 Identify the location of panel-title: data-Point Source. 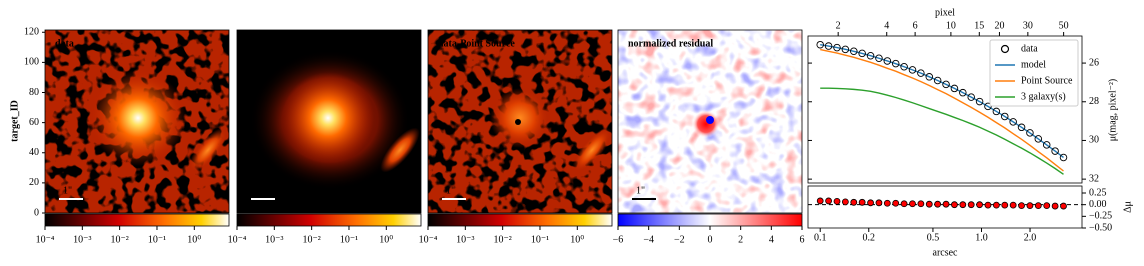
(476, 43).